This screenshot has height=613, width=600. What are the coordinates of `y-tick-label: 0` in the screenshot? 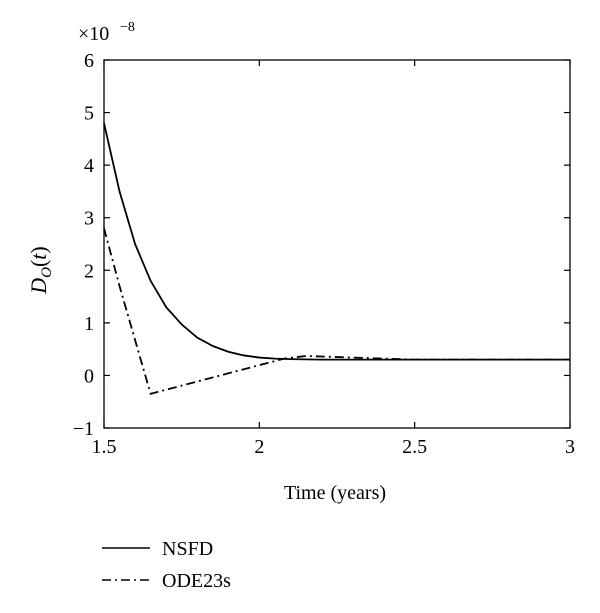 It's located at (89, 376).